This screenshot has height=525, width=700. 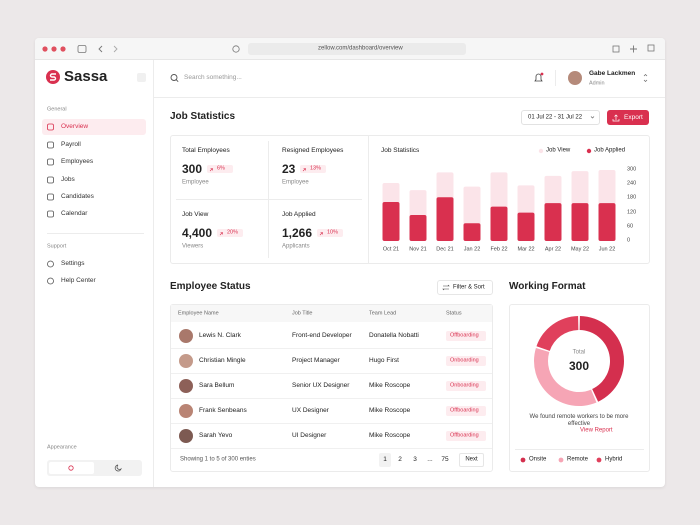 I want to click on employee-name: Christian Mingle, so click(x=222, y=361).